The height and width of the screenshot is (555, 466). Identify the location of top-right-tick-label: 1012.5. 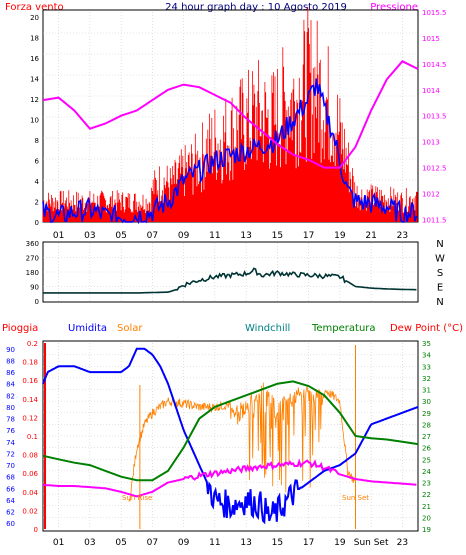
(434, 169).